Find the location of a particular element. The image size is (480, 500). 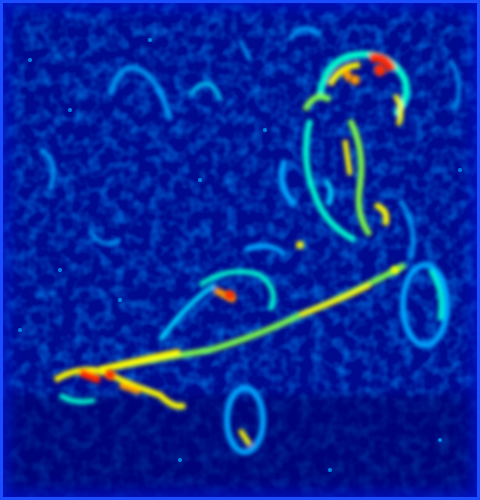

rider-helmet is located at coordinates (356, 88).